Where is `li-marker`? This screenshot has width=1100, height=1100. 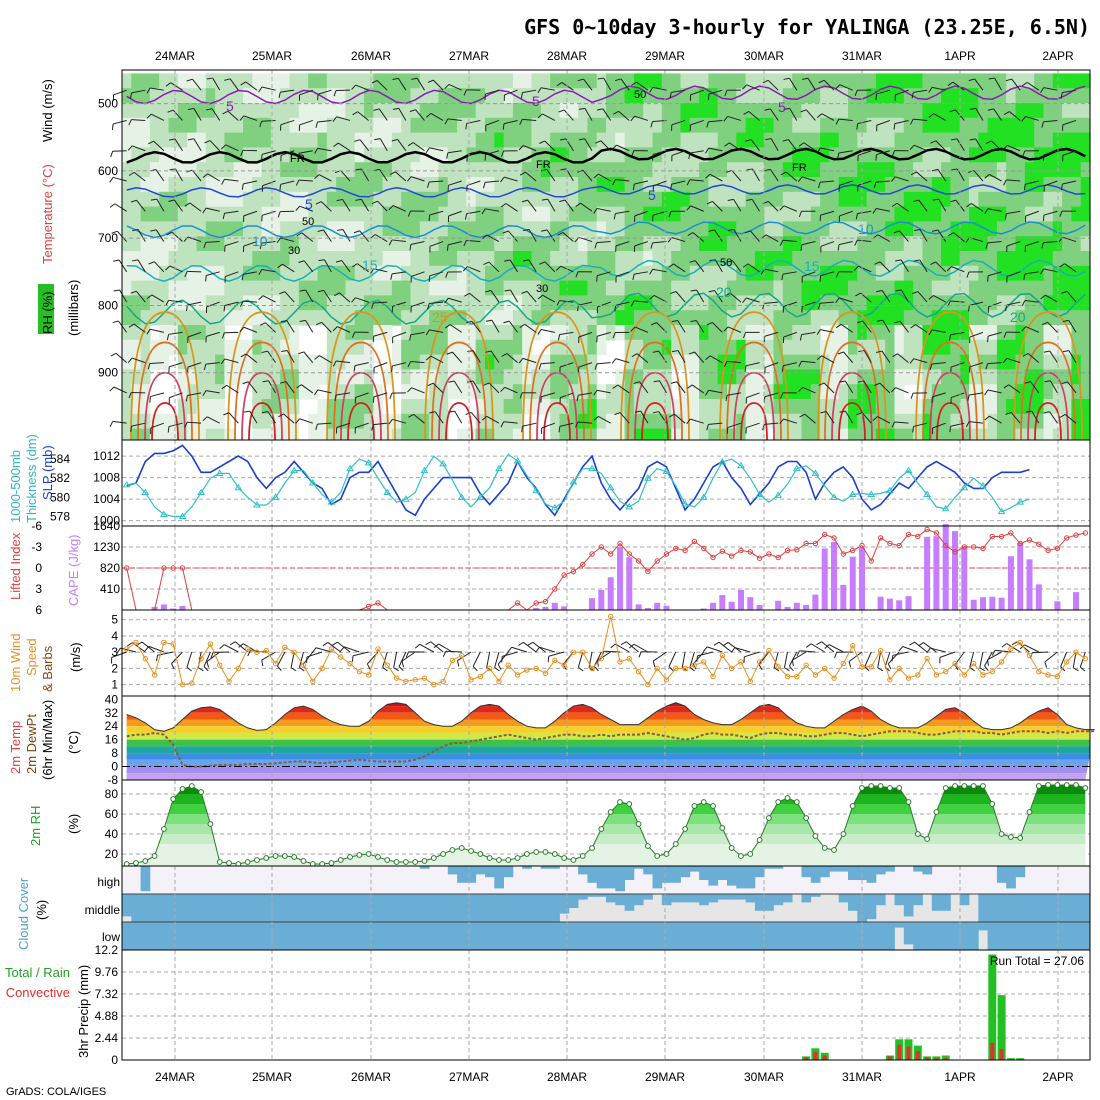 li-marker is located at coordinates (573, 571).